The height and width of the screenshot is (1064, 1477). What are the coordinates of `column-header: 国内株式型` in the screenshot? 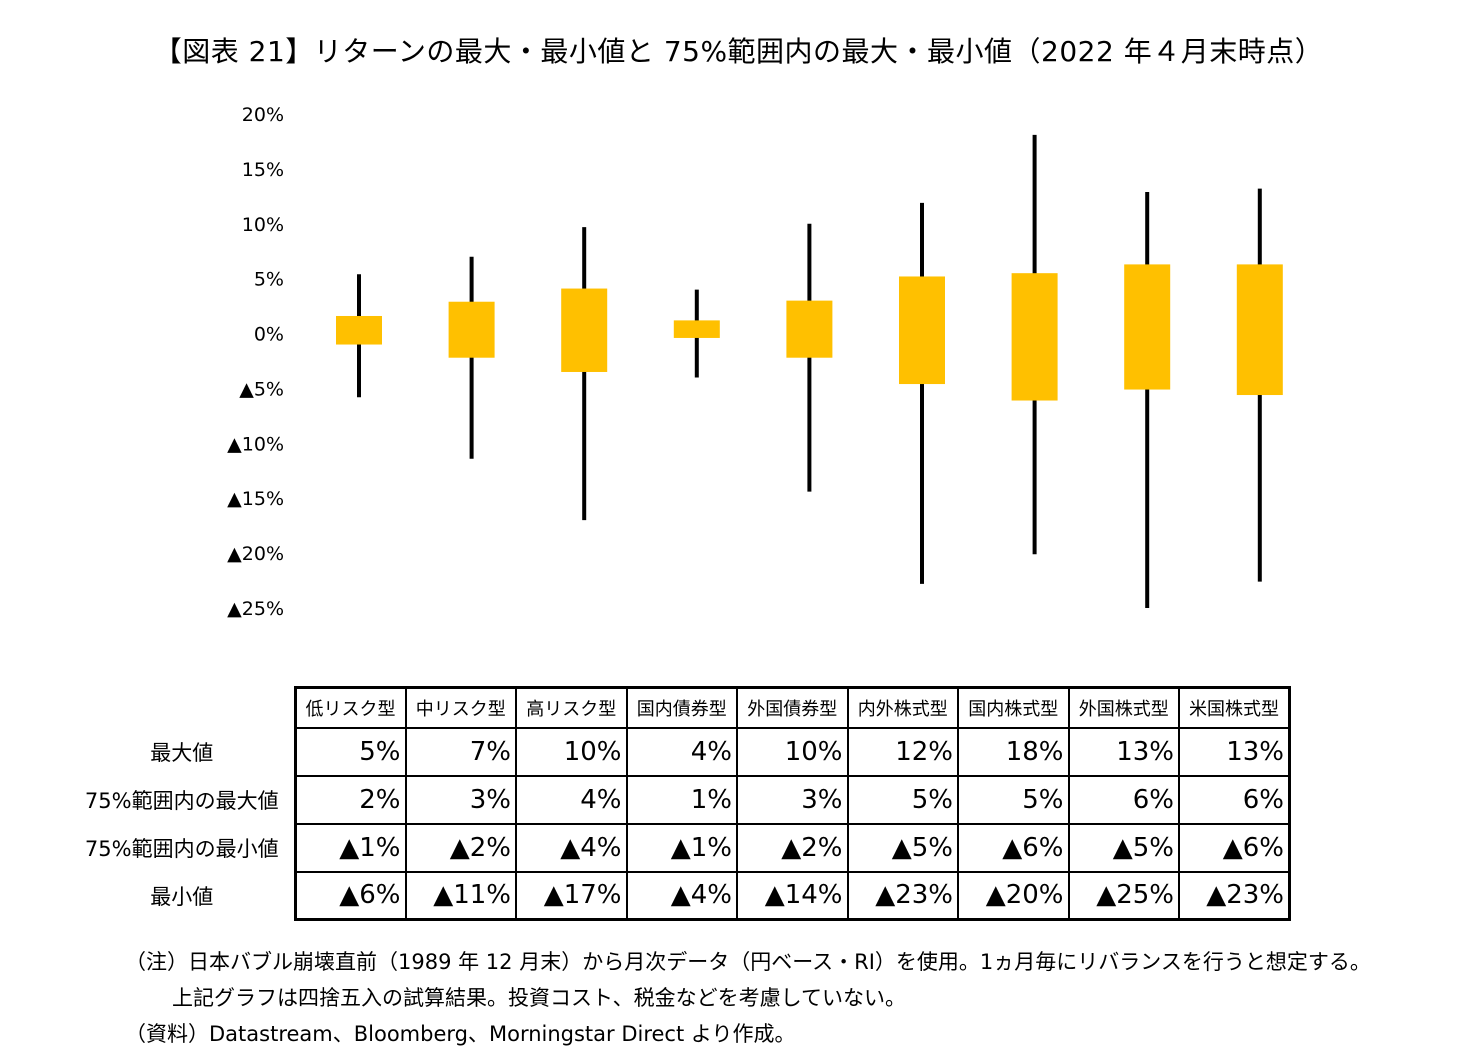 It's located at (1013, 707).